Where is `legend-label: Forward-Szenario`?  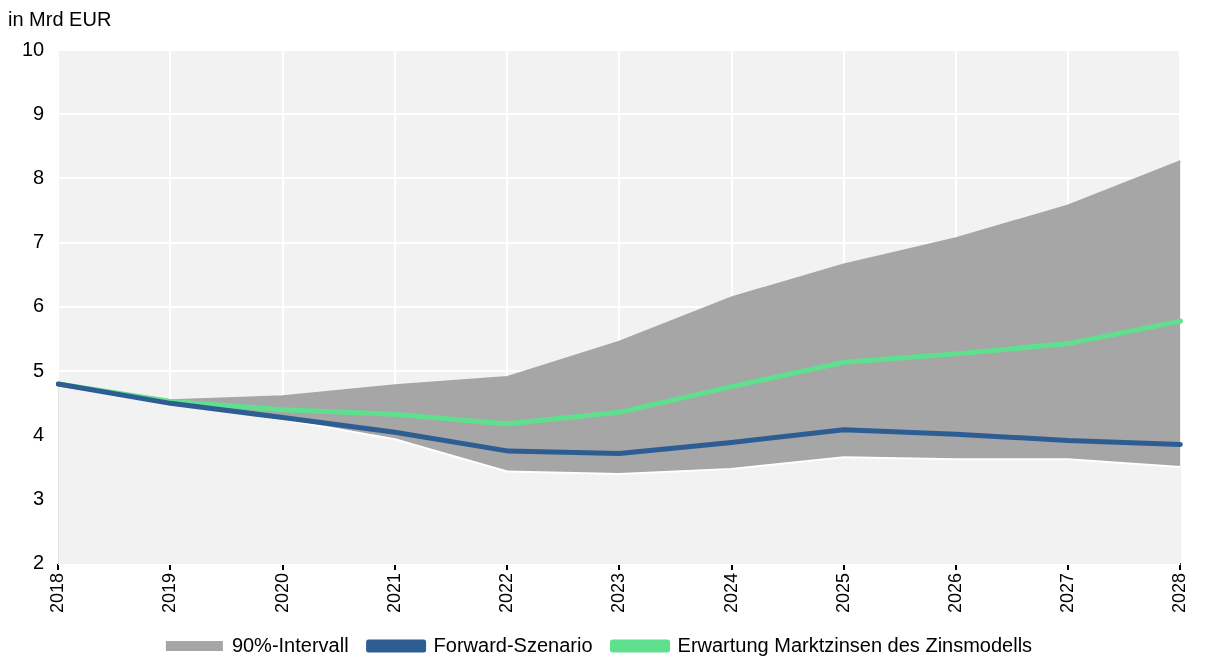
legend-label: Forward-Szenario is located at coordinates (513, 644).